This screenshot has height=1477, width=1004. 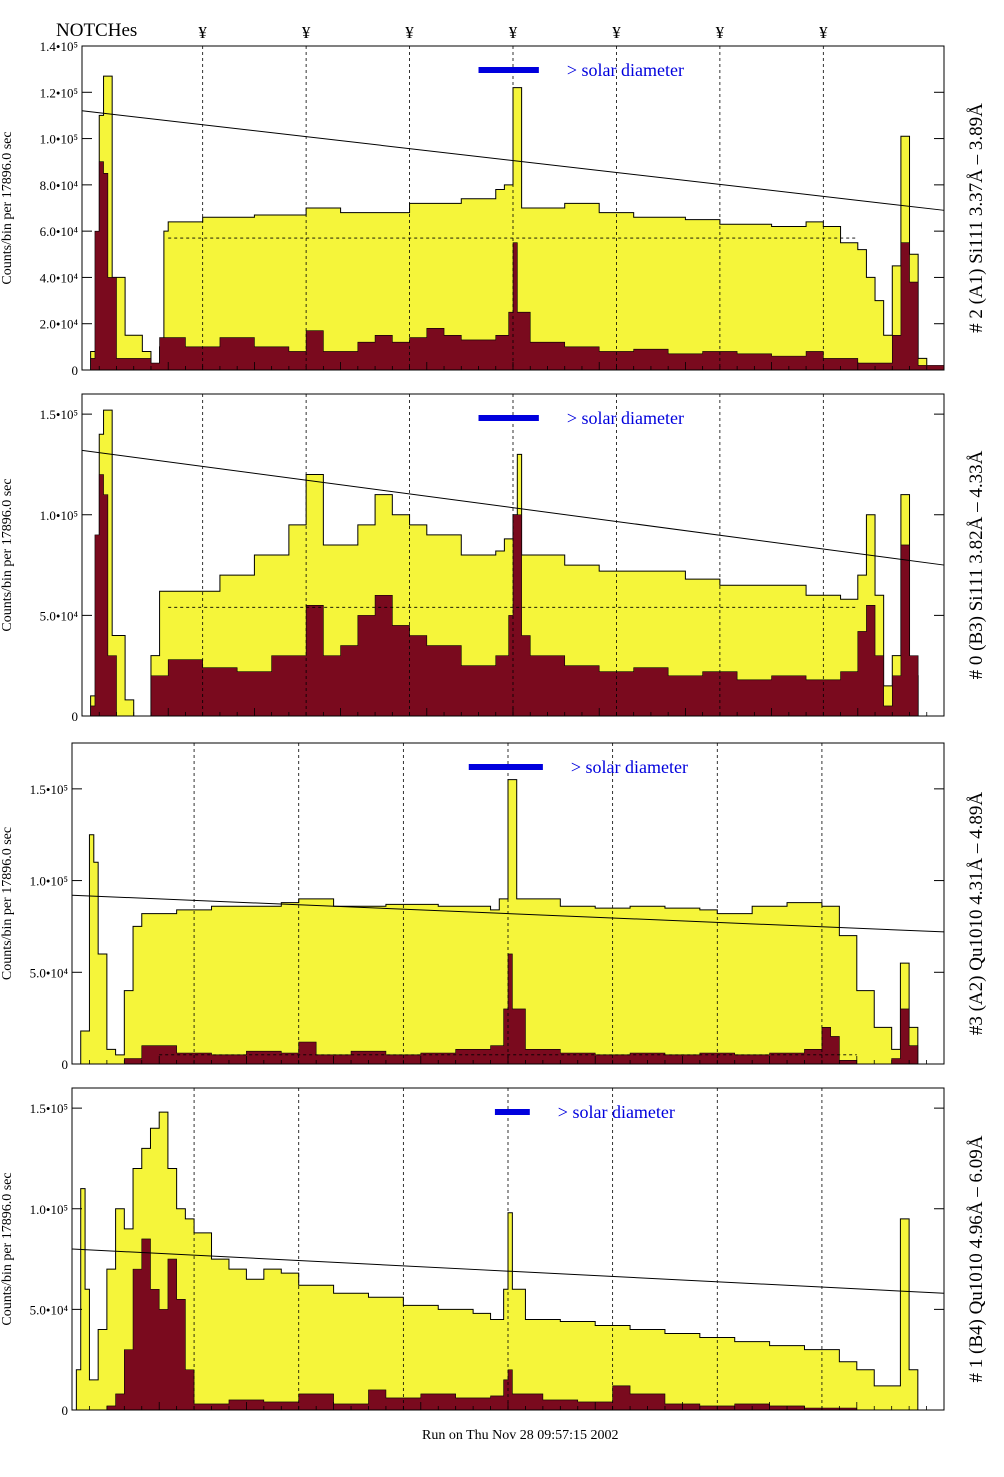 What do you see at coordinates (49, 972) in the screenshot?
I see `ytick-label-2-1: 5.0•10⁴` at bounding box center [49, 972].